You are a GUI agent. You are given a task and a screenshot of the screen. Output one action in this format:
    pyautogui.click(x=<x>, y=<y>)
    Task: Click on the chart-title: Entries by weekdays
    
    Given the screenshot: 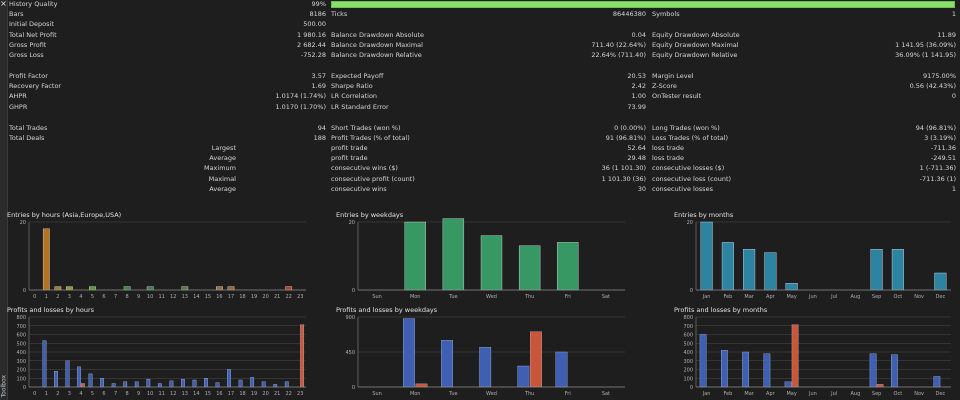 What is the action you would take?
    pyautogui.click(x=370, y=215)
    